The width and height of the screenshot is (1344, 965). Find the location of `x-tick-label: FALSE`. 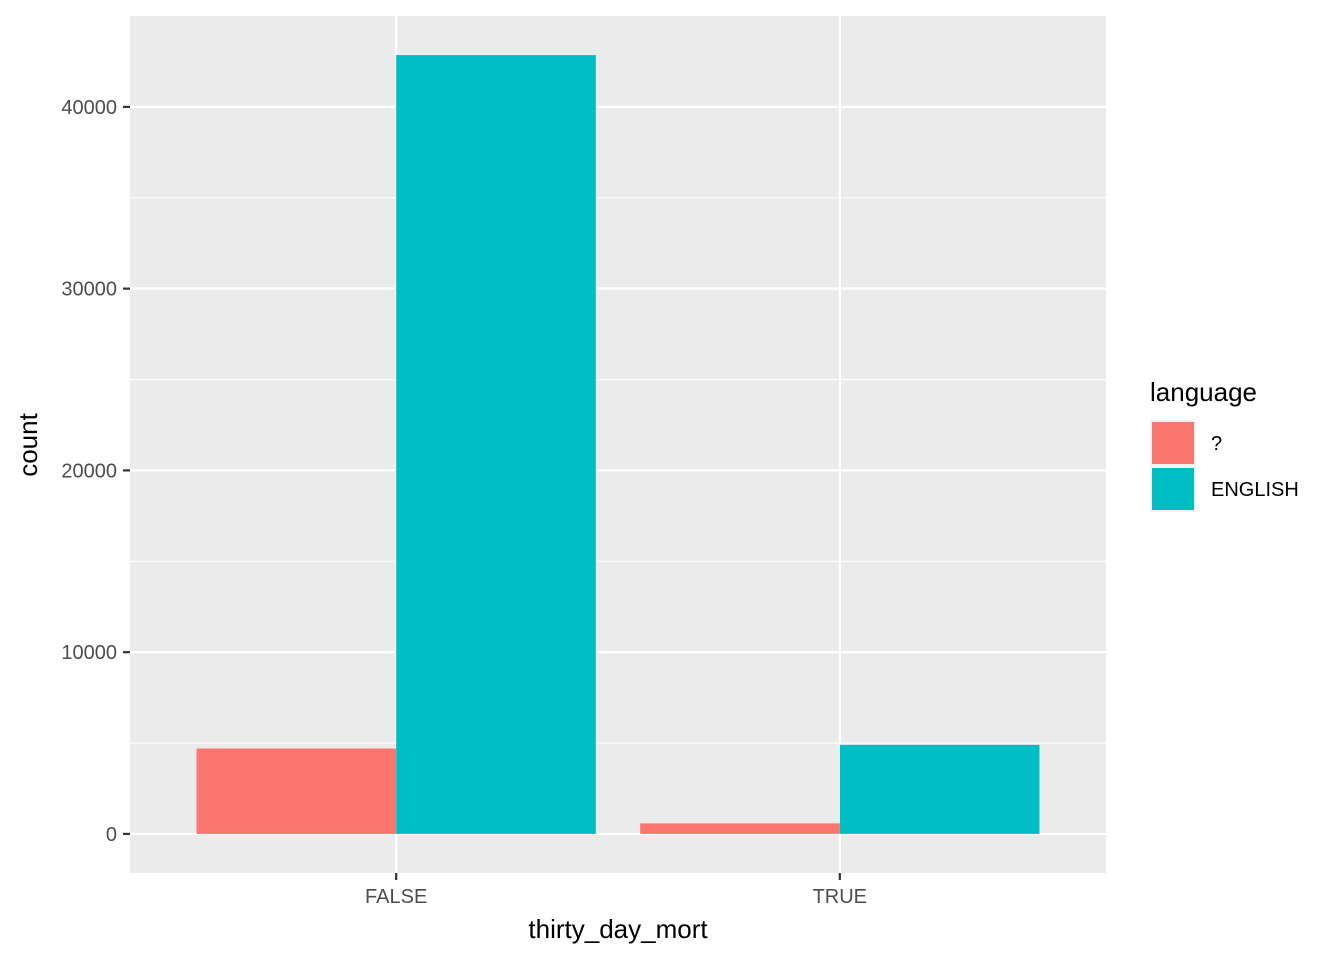

x-tick-label: FALSE is located at coordinates (396, 897).